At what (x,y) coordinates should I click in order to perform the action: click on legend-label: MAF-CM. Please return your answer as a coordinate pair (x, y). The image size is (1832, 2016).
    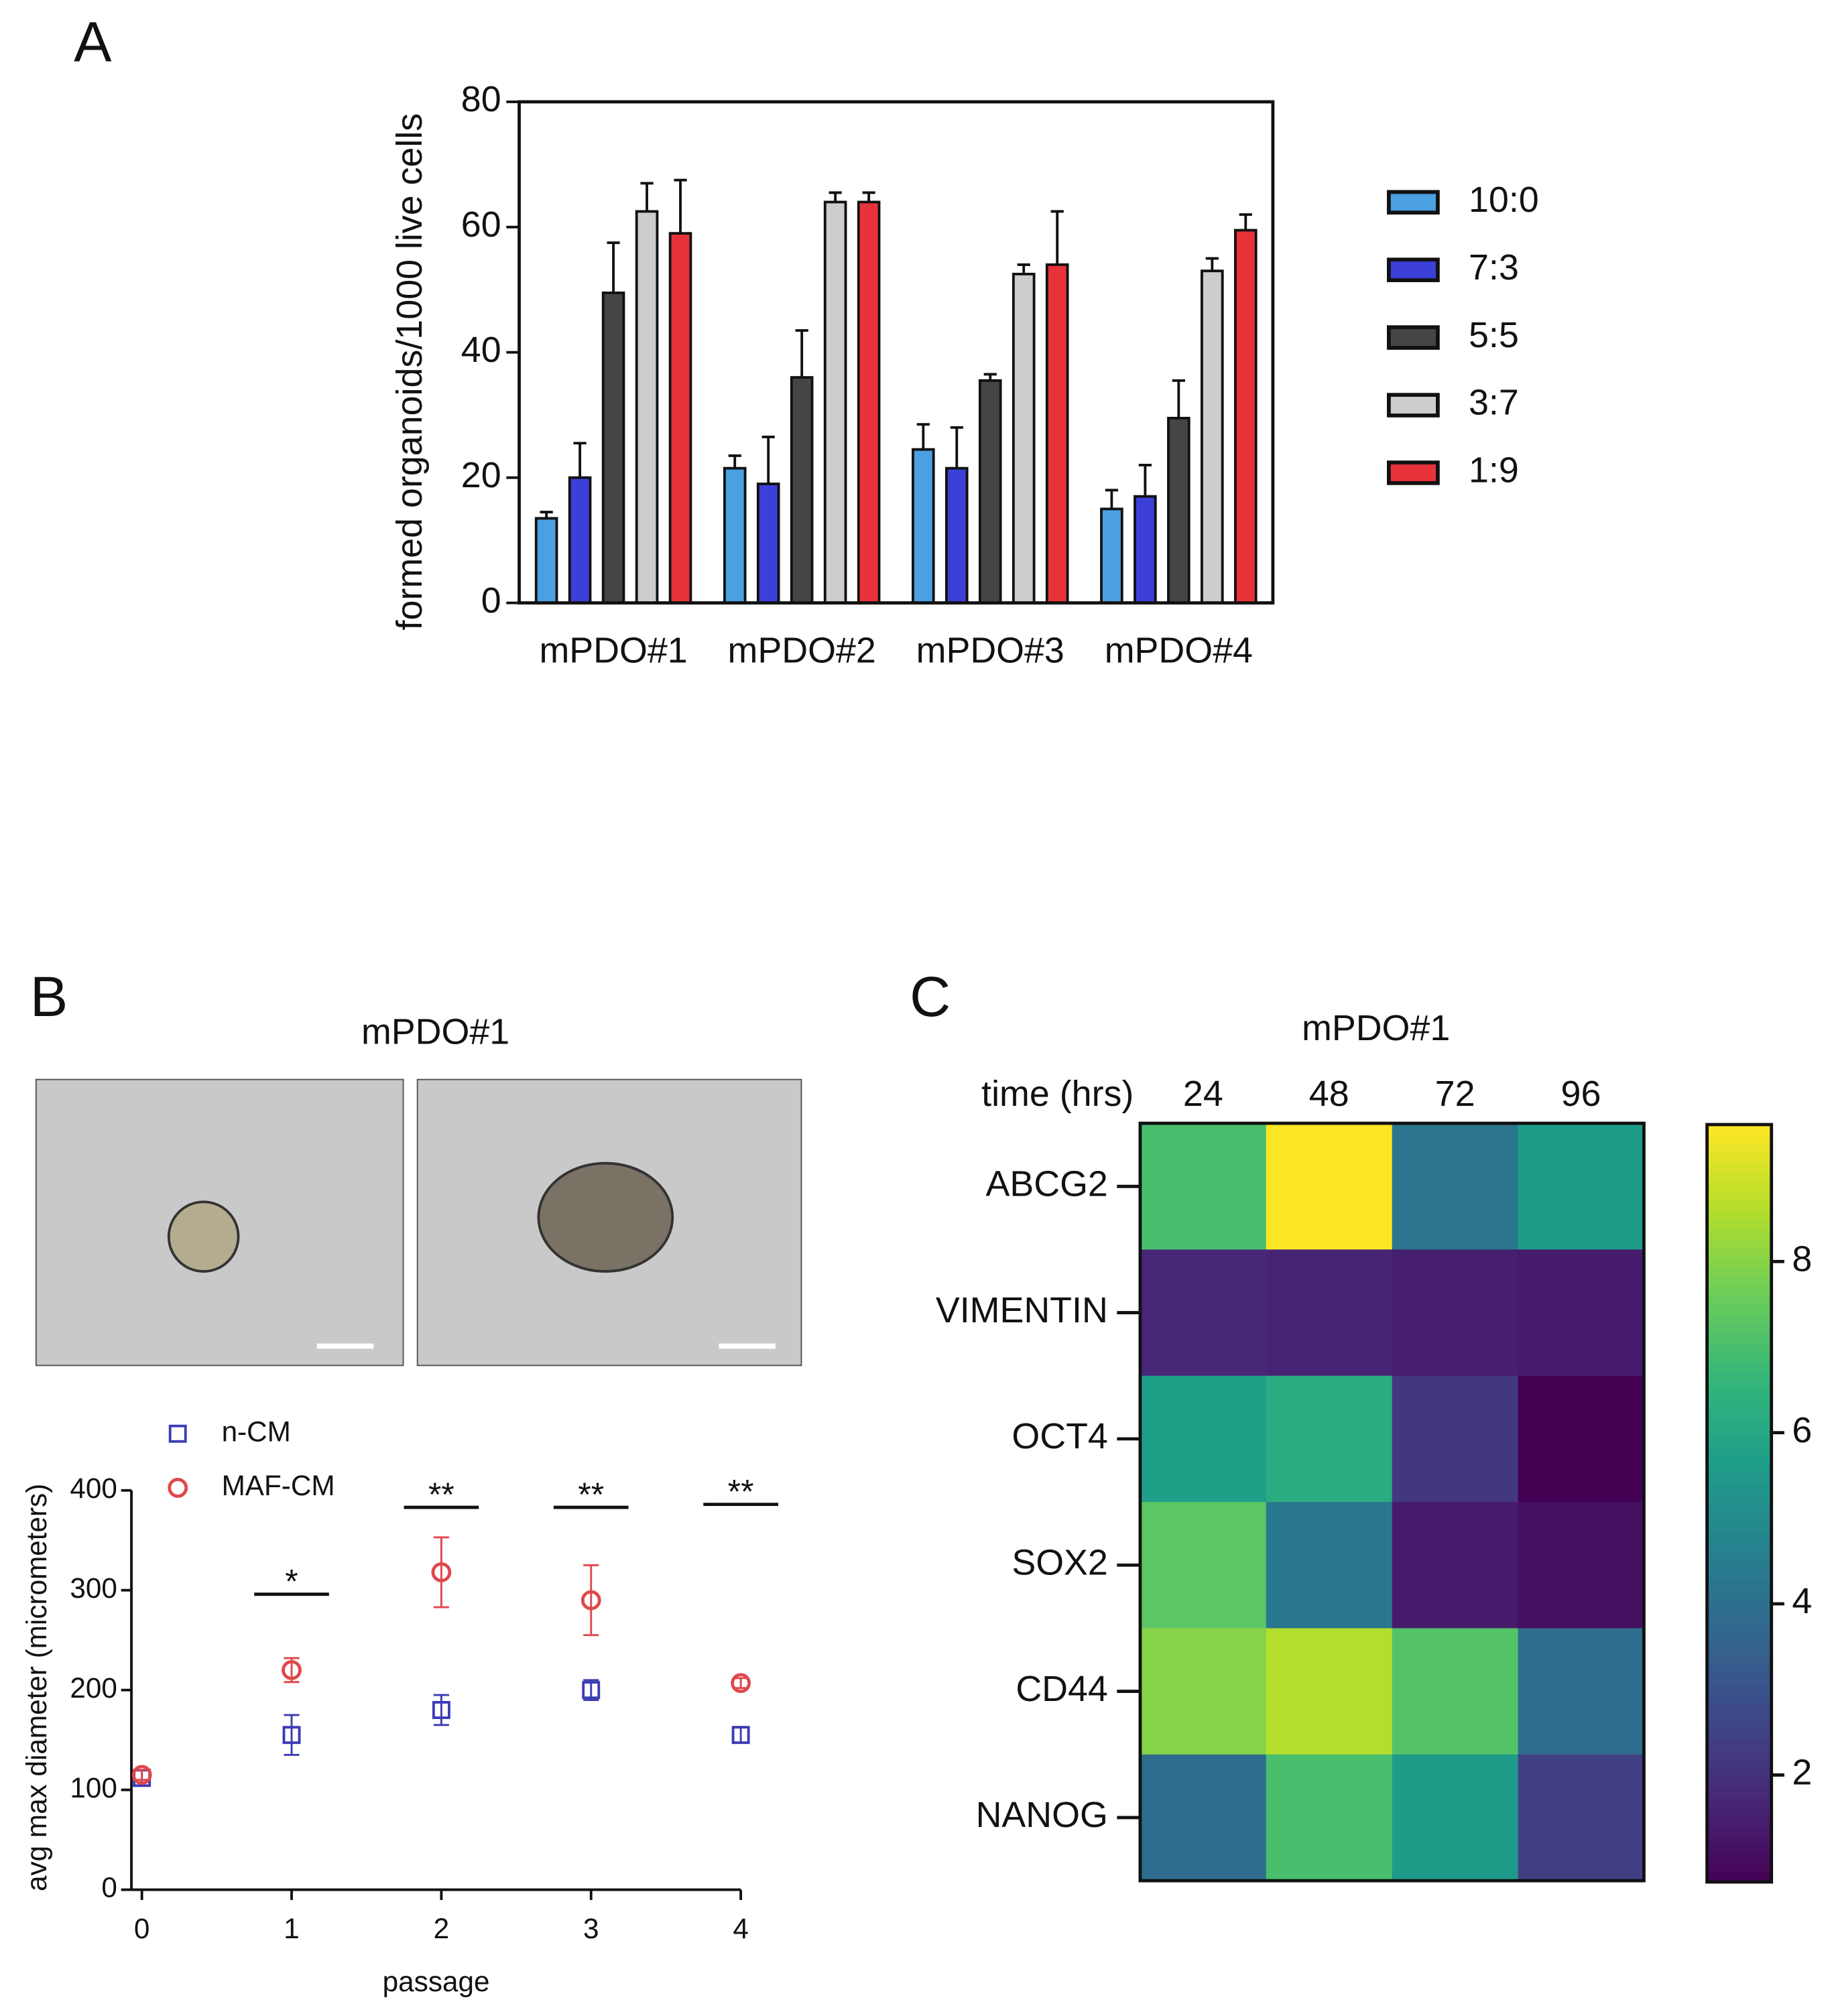
    Looking at the image, I should click on (278, 1486).